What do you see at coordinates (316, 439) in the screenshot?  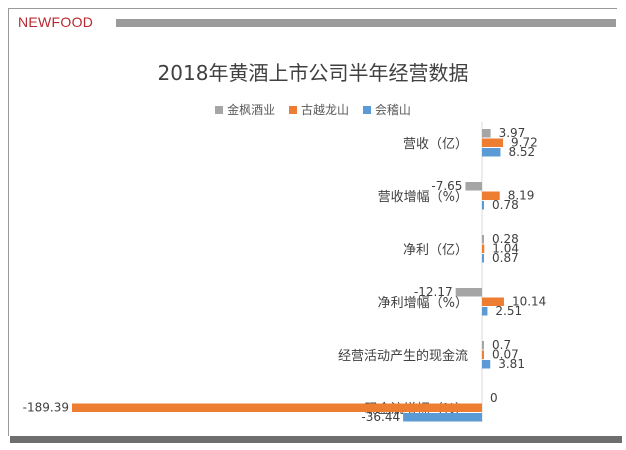 I see `frame-shadow` at bounding box center [316, 439].